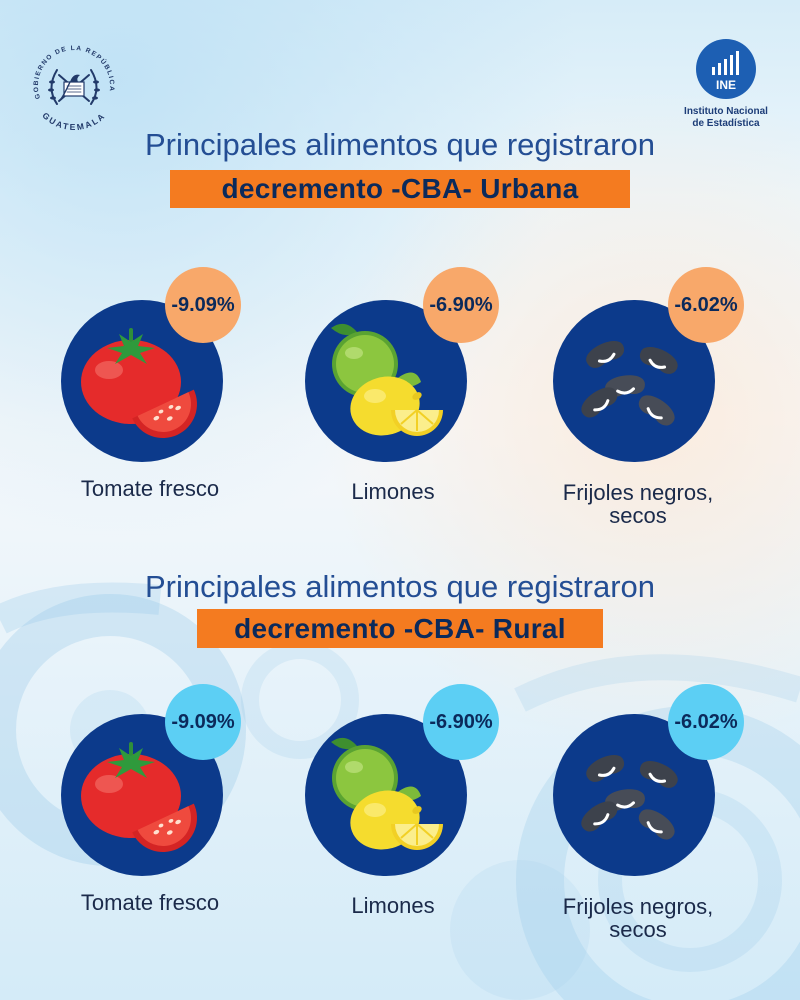 This screenshot has width=800, height=1000. I want to click on guatemala-coat-of-arms-icon: GOBIERNO DE LA REPÚBLICA GUATEMALA, so click(74, 88).